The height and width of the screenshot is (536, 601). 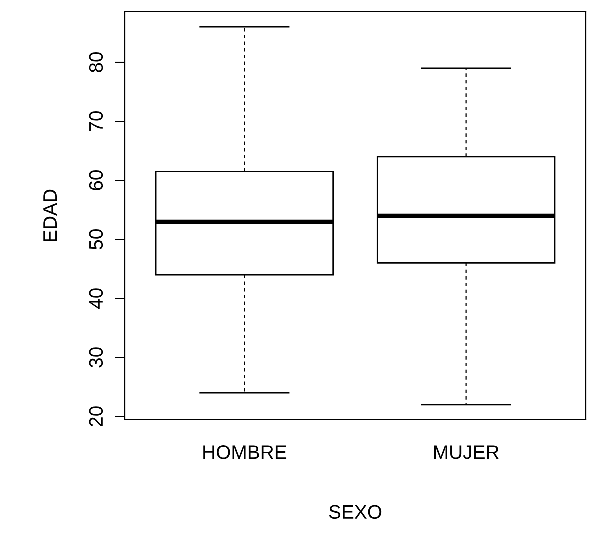 What do you see at coordinates (466, 453) in the screenshot?
I see `x-tick-label: MUJER` at bounding box center [466, 453].